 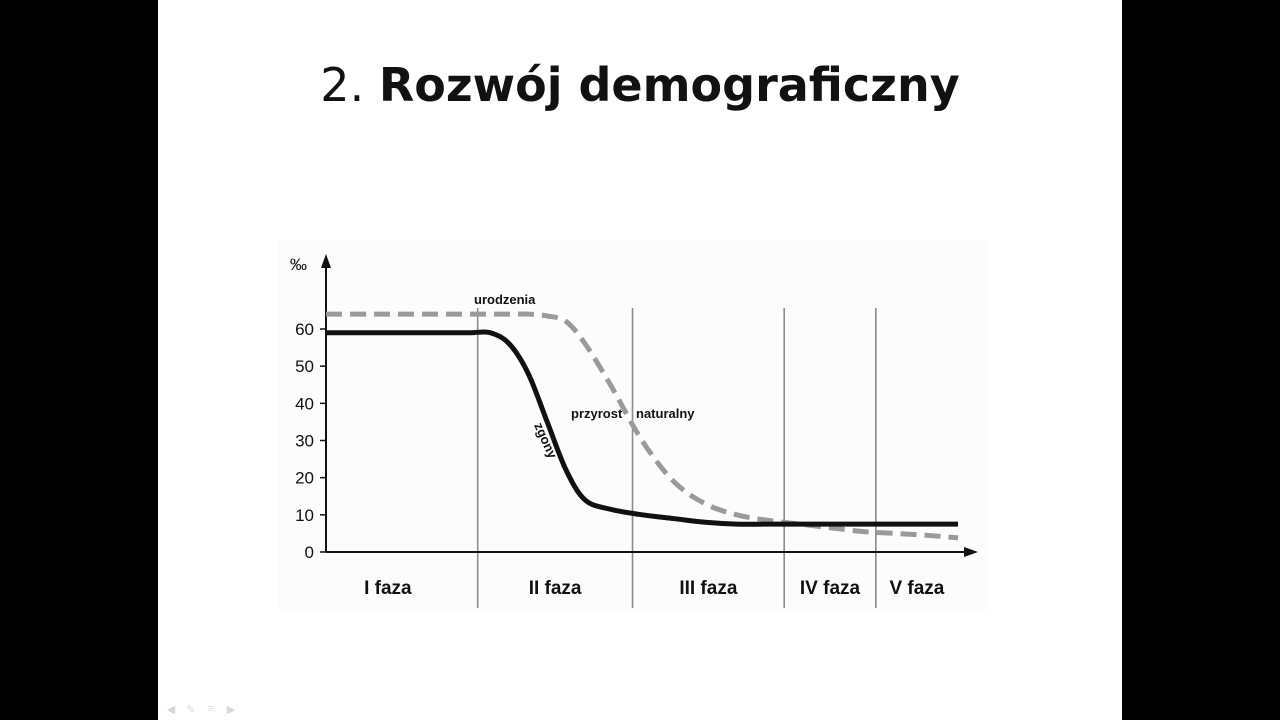 I want to click on series-line-zgony, so click(x=642, y=428).